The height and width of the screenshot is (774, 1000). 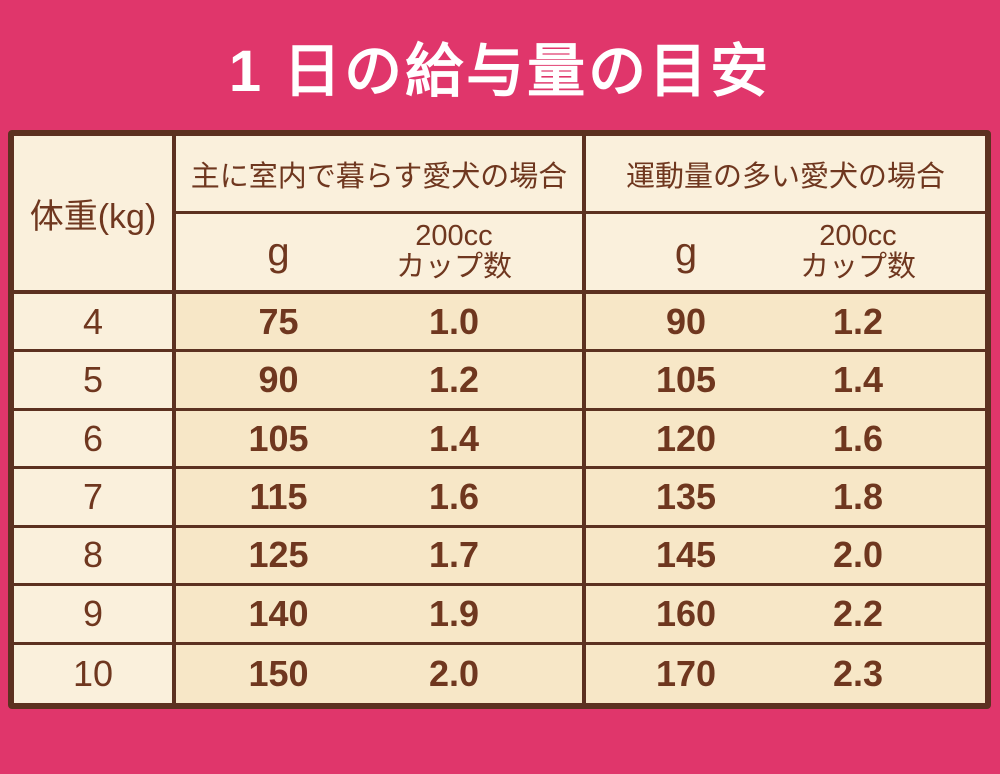 I want to click on indoor-cup-value: 1.2, so click(x=483, y=381).